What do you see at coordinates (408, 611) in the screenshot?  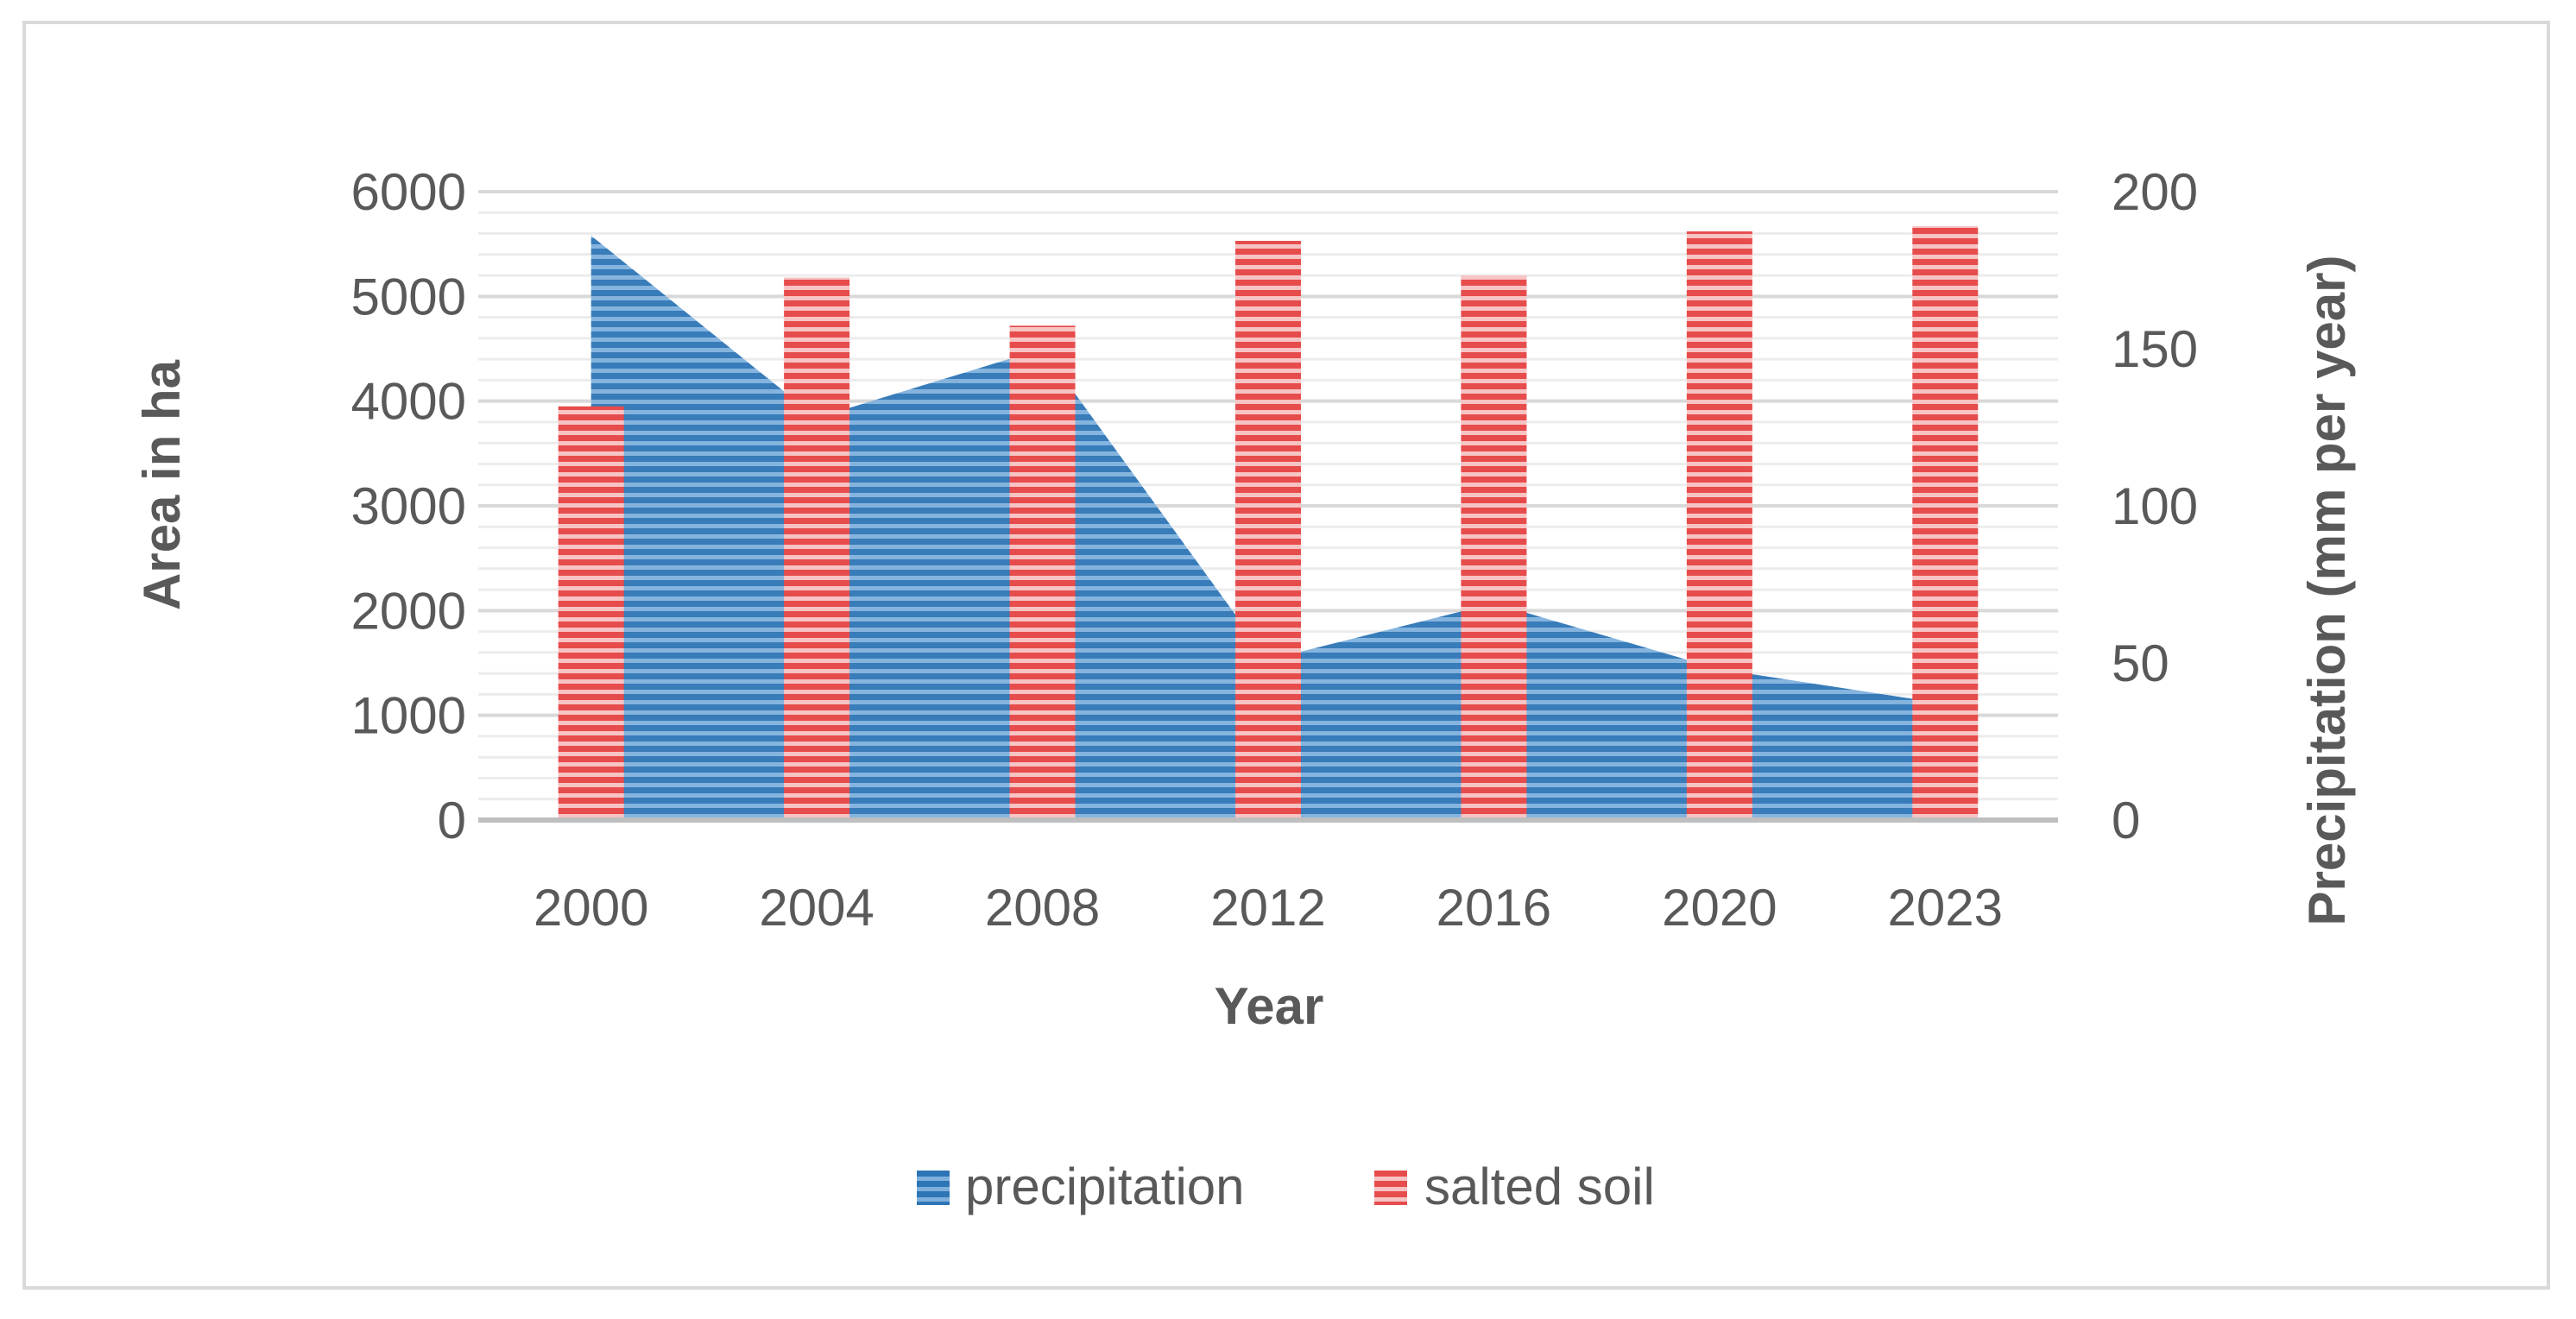 I see `left-axis-tick-label: 2000` at bounding box center [408, 611].